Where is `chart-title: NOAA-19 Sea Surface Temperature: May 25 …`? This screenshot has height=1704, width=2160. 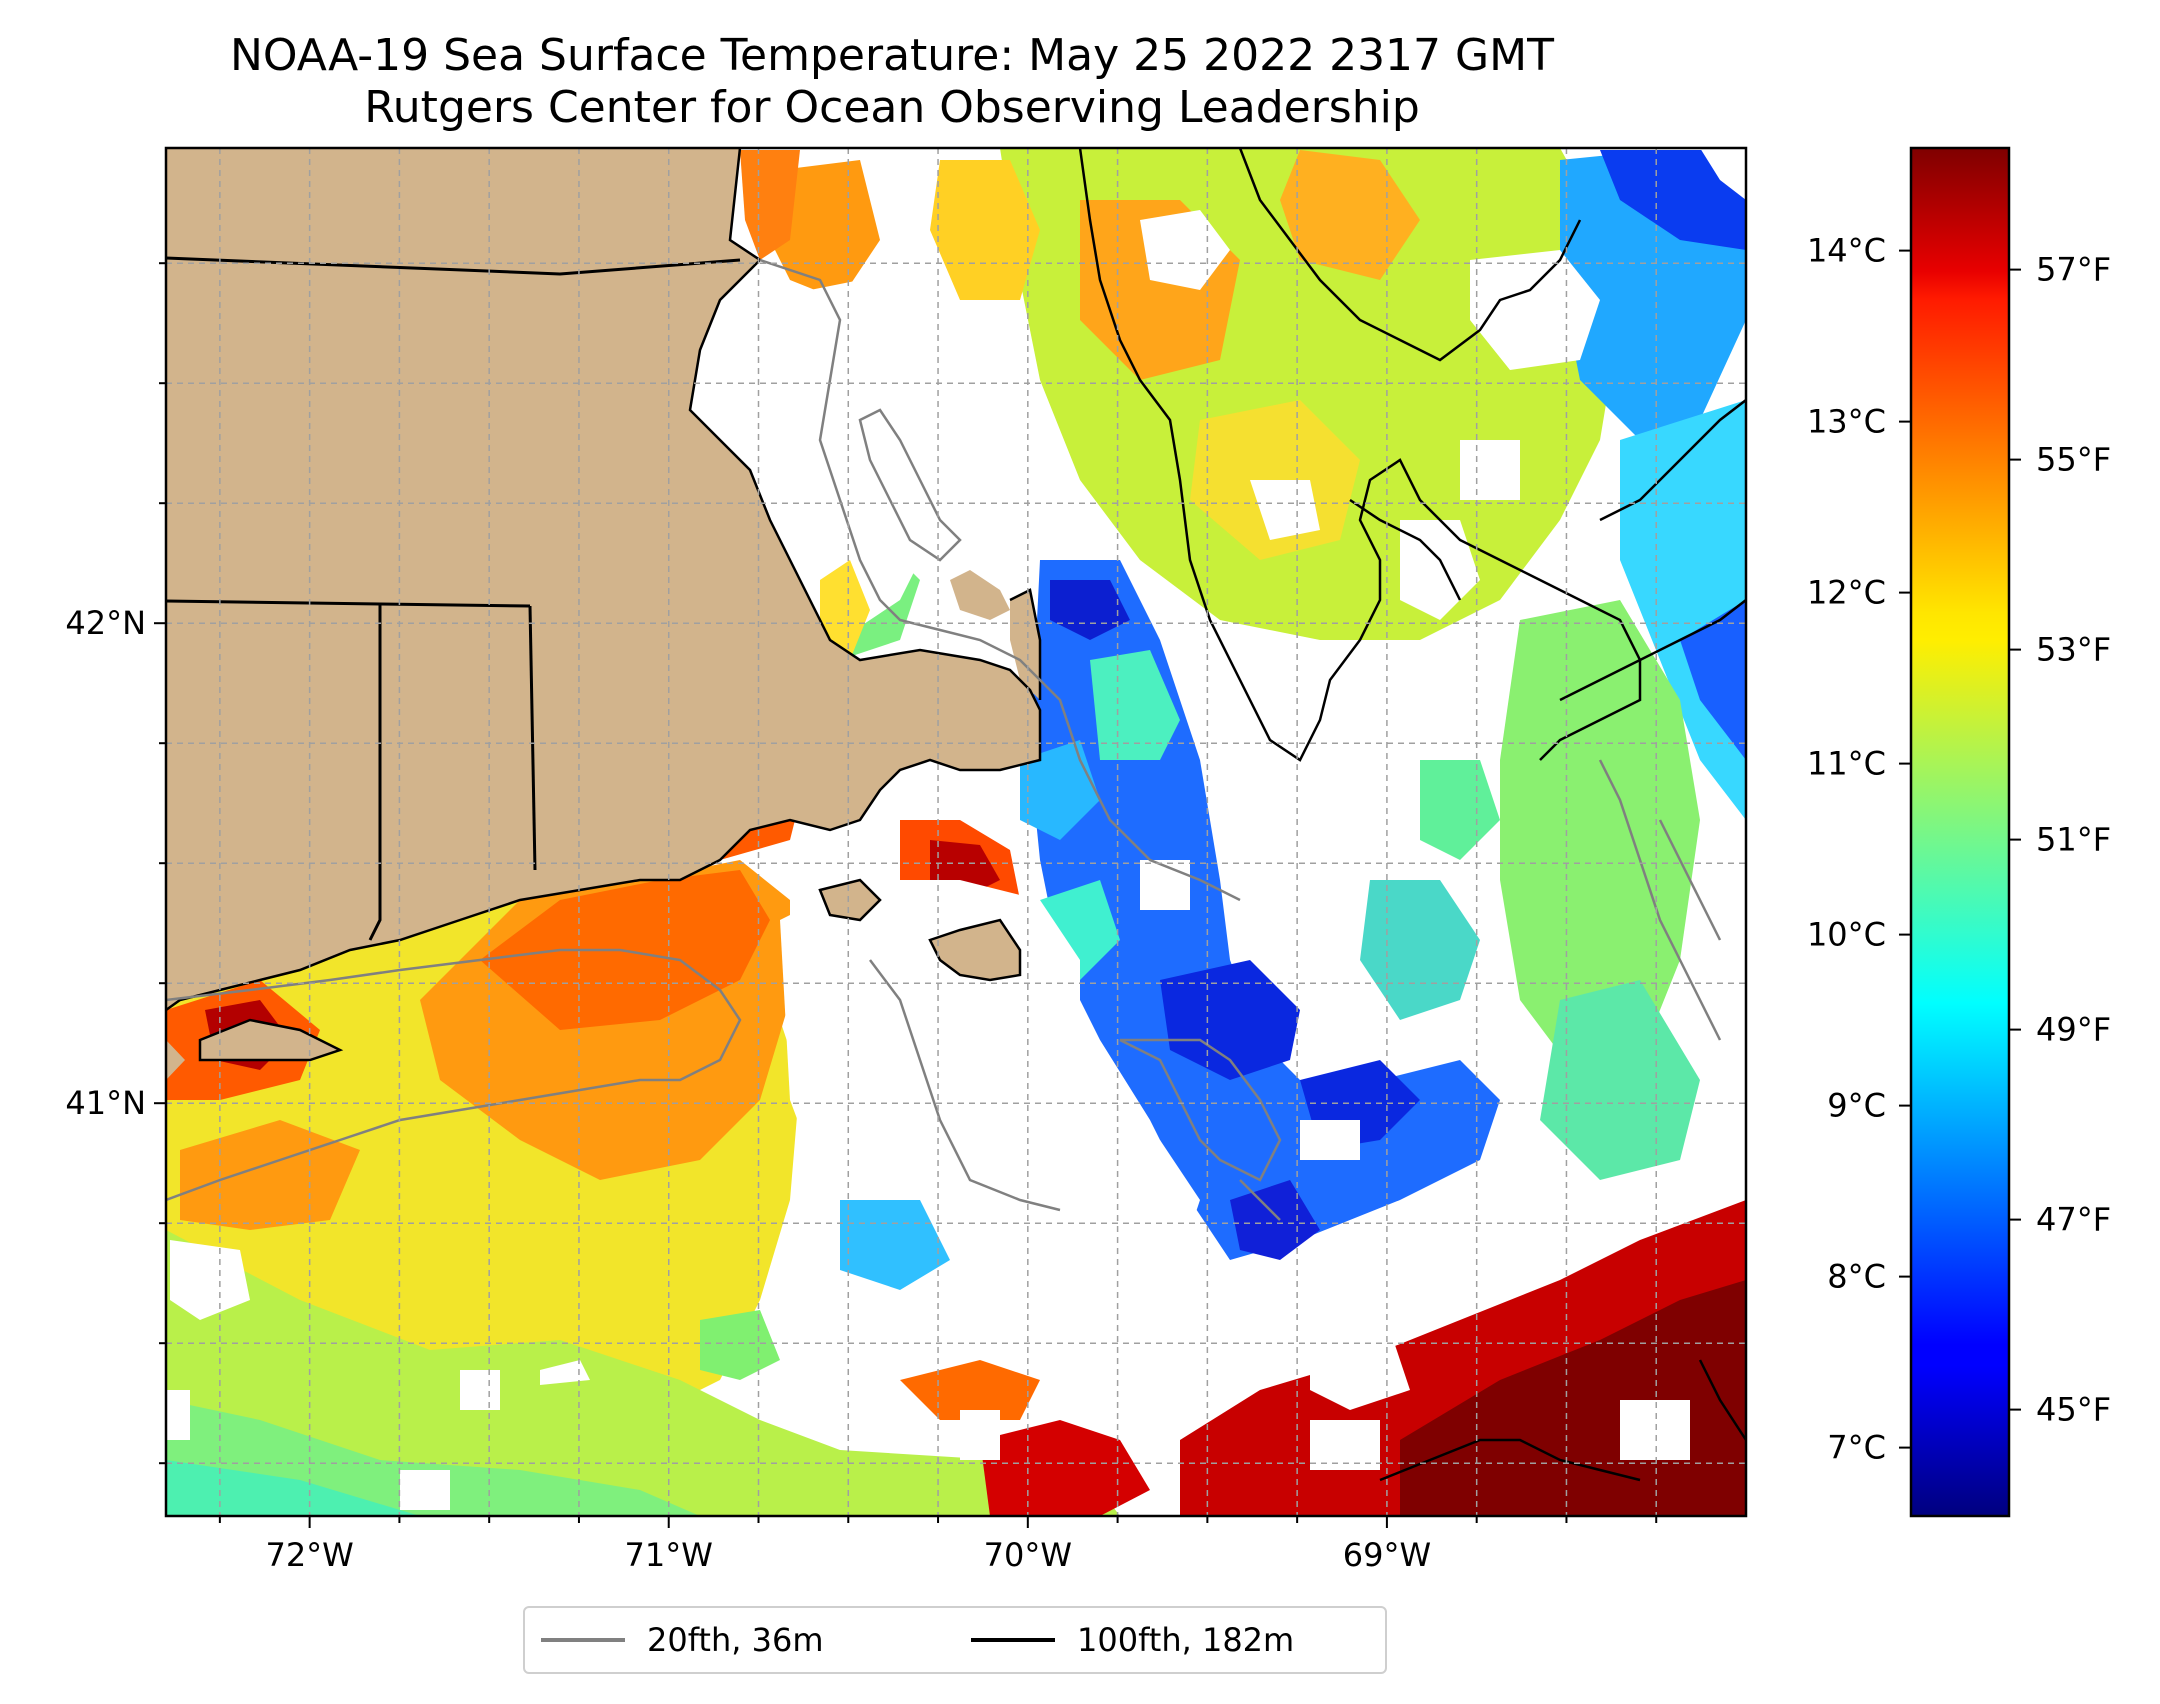
chart-title: NOAA-19 Sea Surface Temperature: May 25 … is located at coordinates (892, 55).